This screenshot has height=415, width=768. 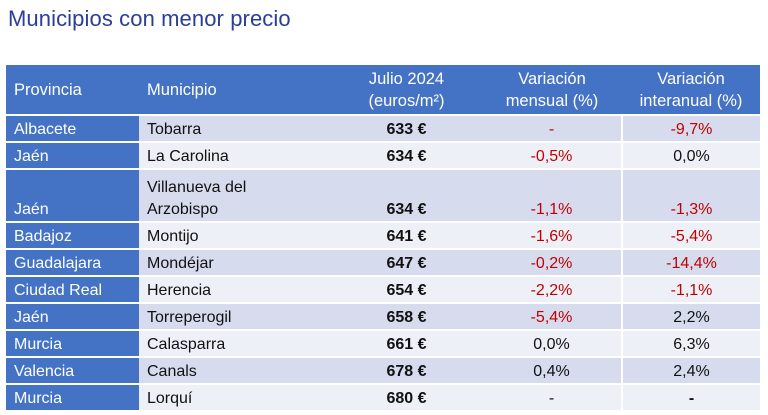 I want to click on cell-provincia: Badajoz, so click(x=72, y=235).